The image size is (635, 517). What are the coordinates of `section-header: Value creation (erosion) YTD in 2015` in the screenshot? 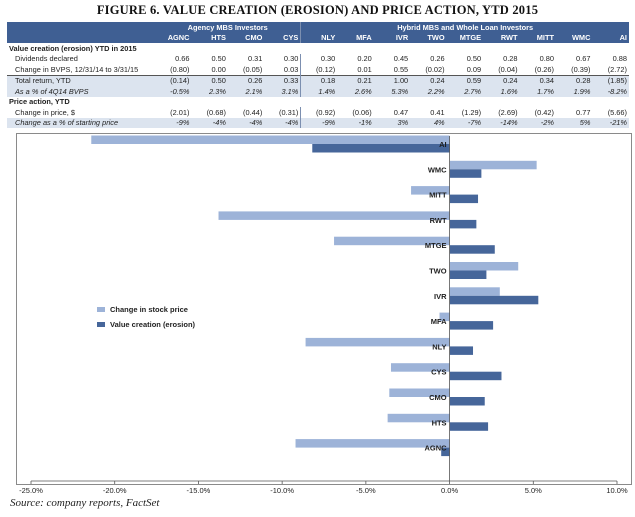 It's located at (318, 48).